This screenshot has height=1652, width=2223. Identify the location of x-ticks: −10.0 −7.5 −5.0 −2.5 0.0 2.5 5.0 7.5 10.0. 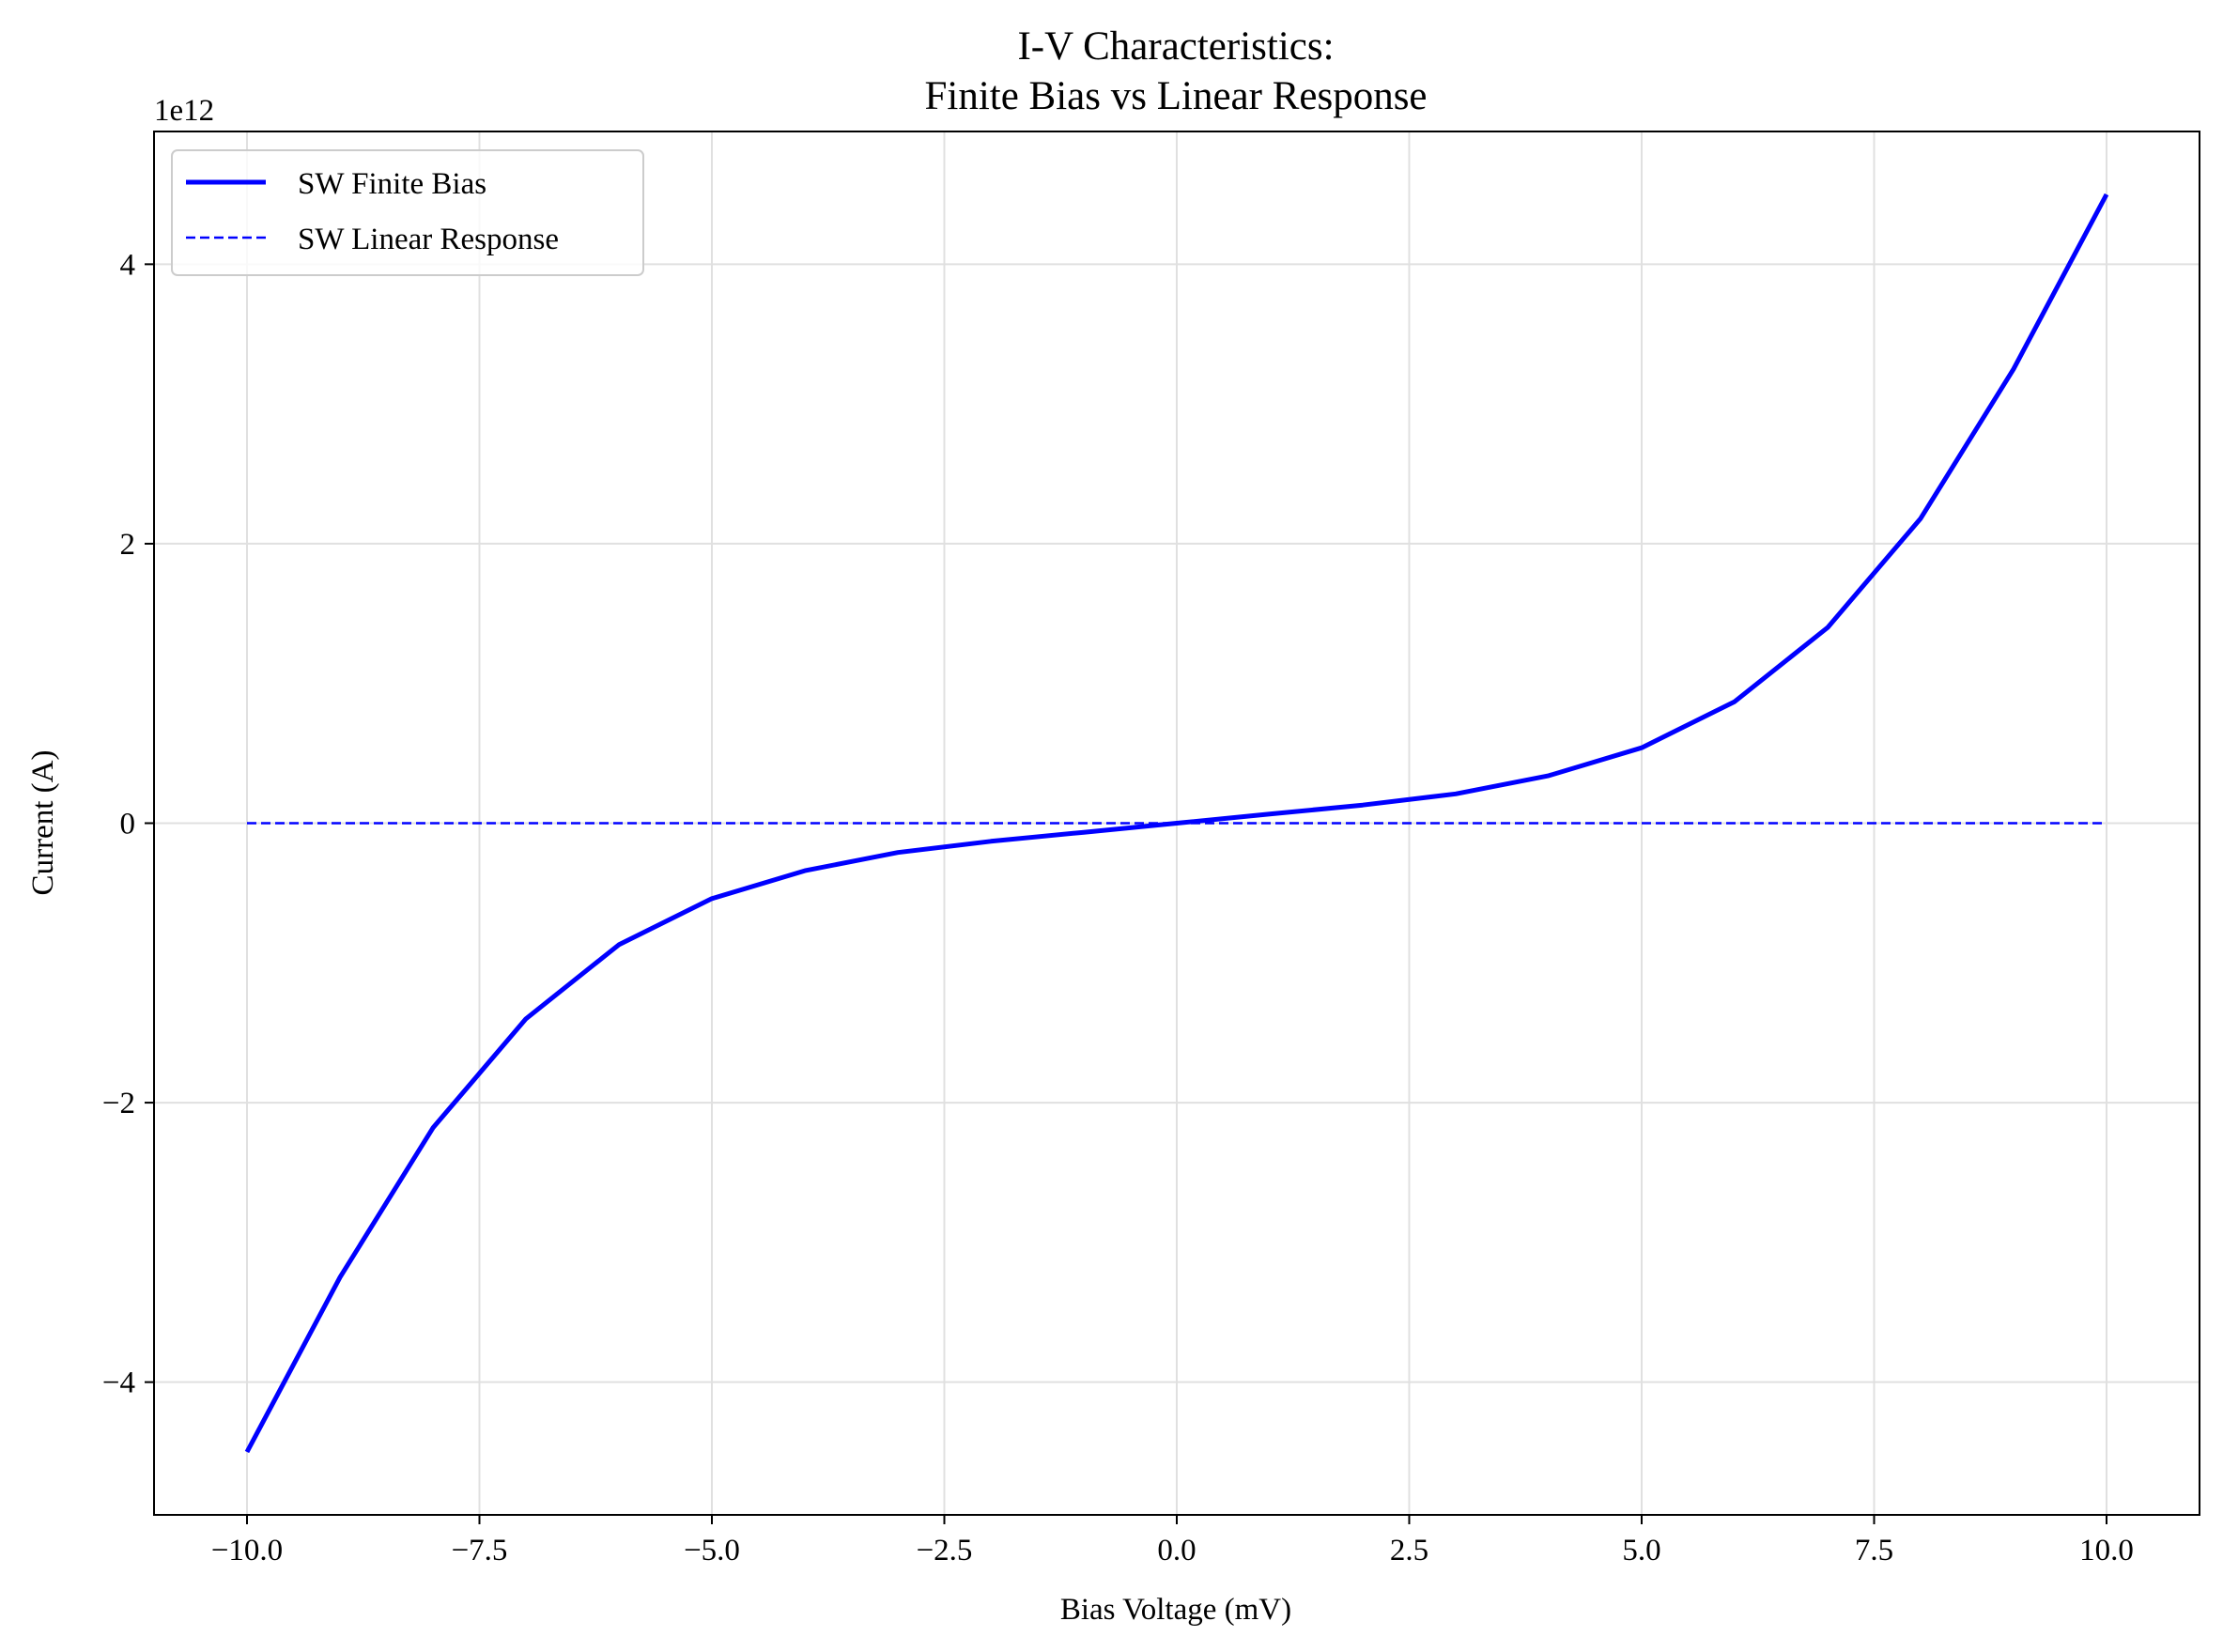
(1172, 1541).